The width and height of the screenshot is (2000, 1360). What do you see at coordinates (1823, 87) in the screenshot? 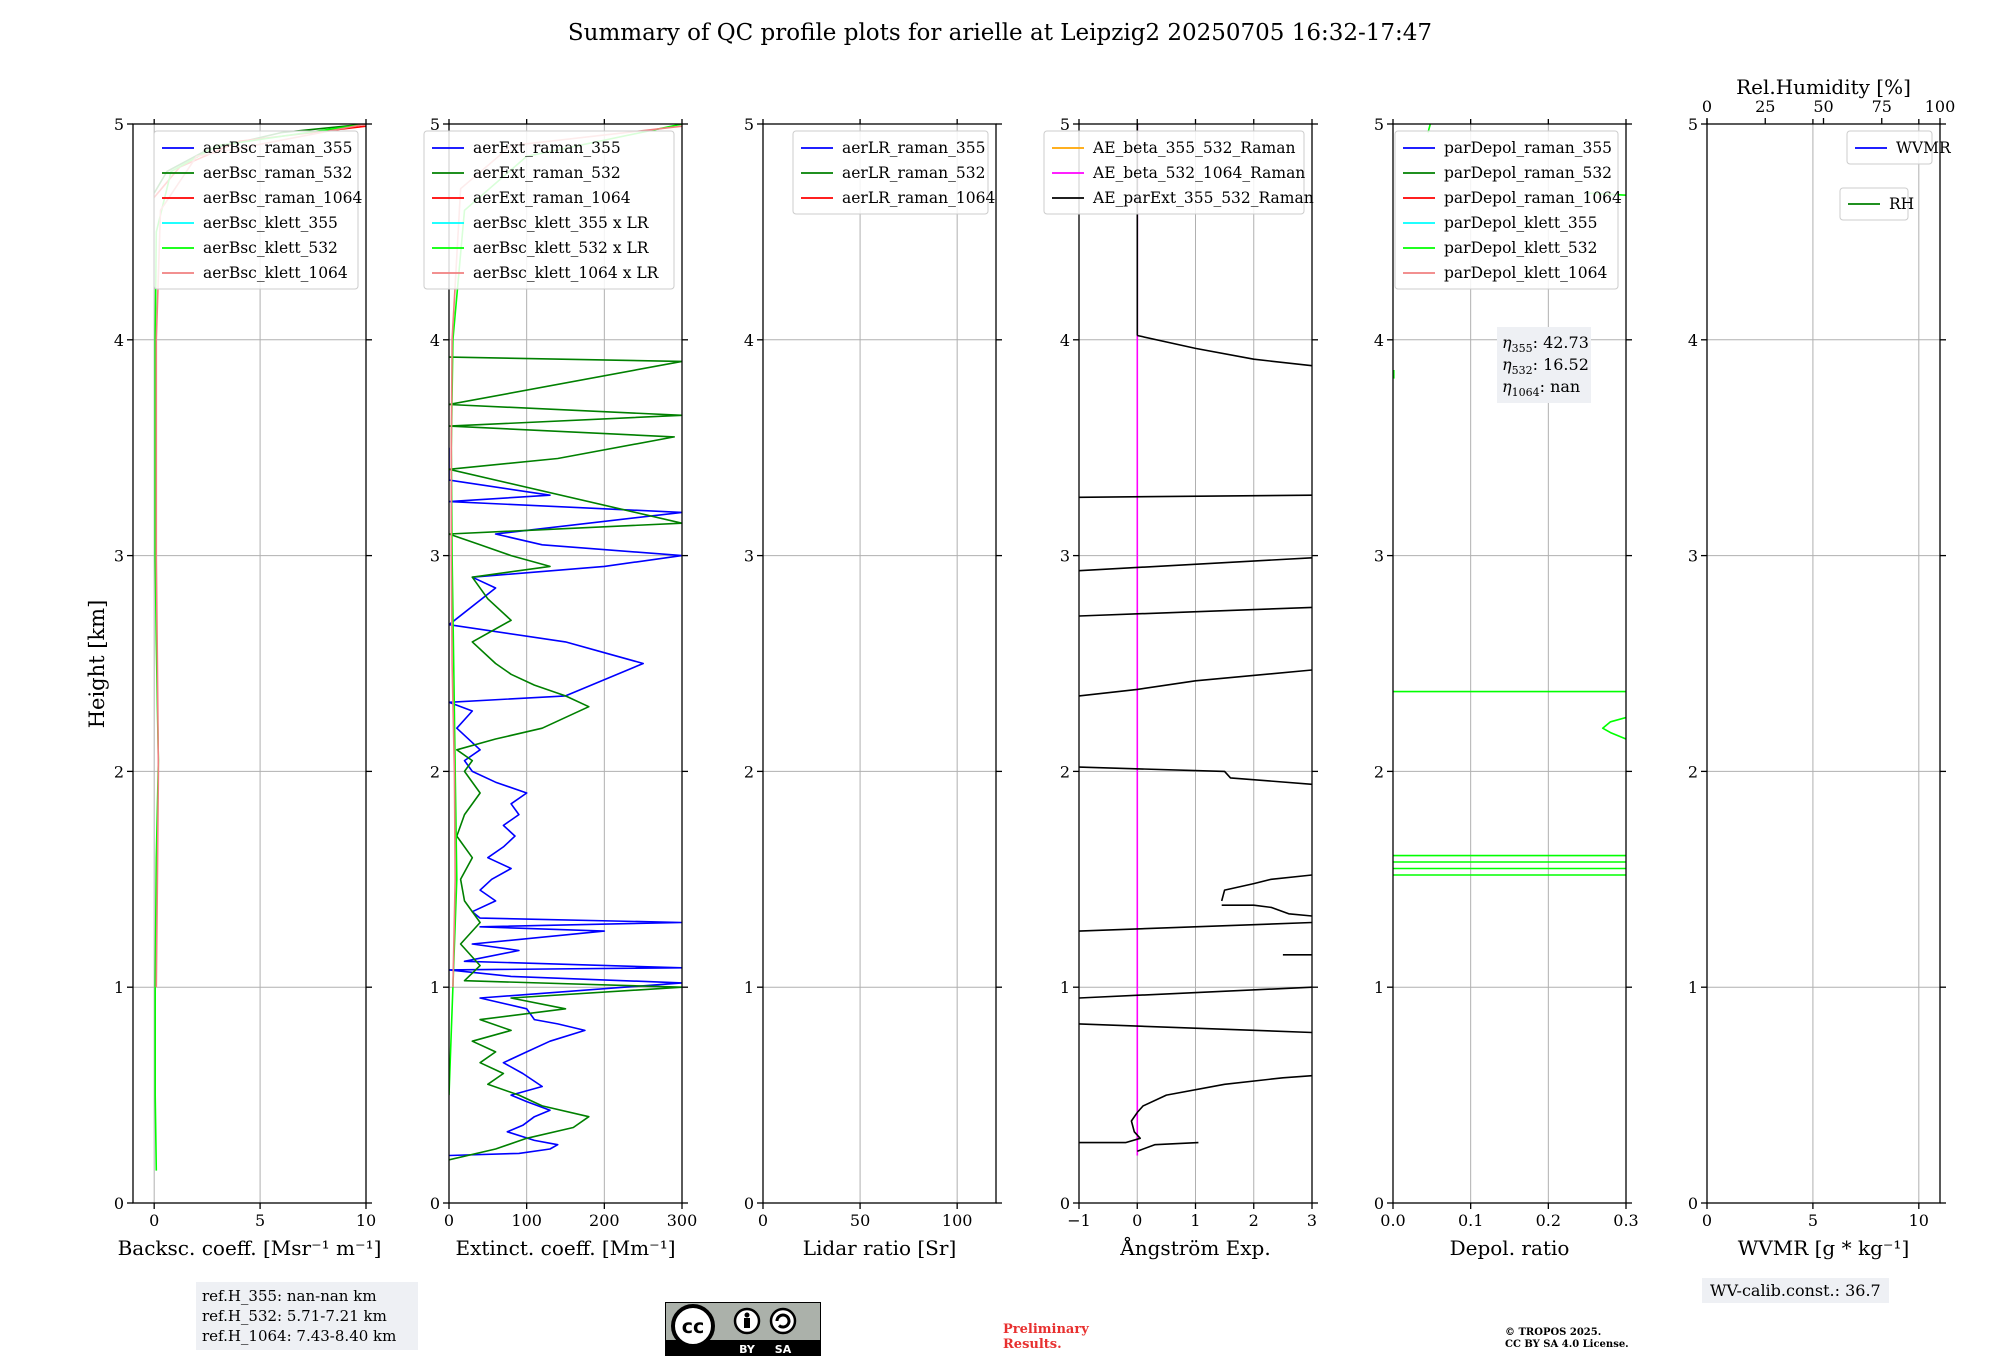
I see `top-axis-label: Rel.Humidity [%]` at bounding box center [1823, 87].